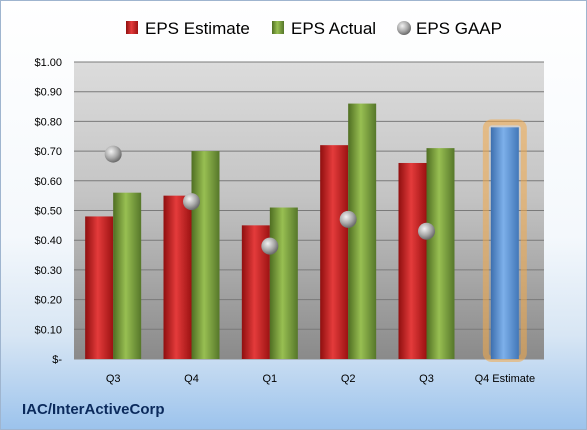 This screenshot has width=587, height=430. Describe the element at coordinates (320, 379) in the screenshot. I see `x-axis-labels: Q3 Q4 Q1 Q2 Q3 Q4 Estimate` at that location.